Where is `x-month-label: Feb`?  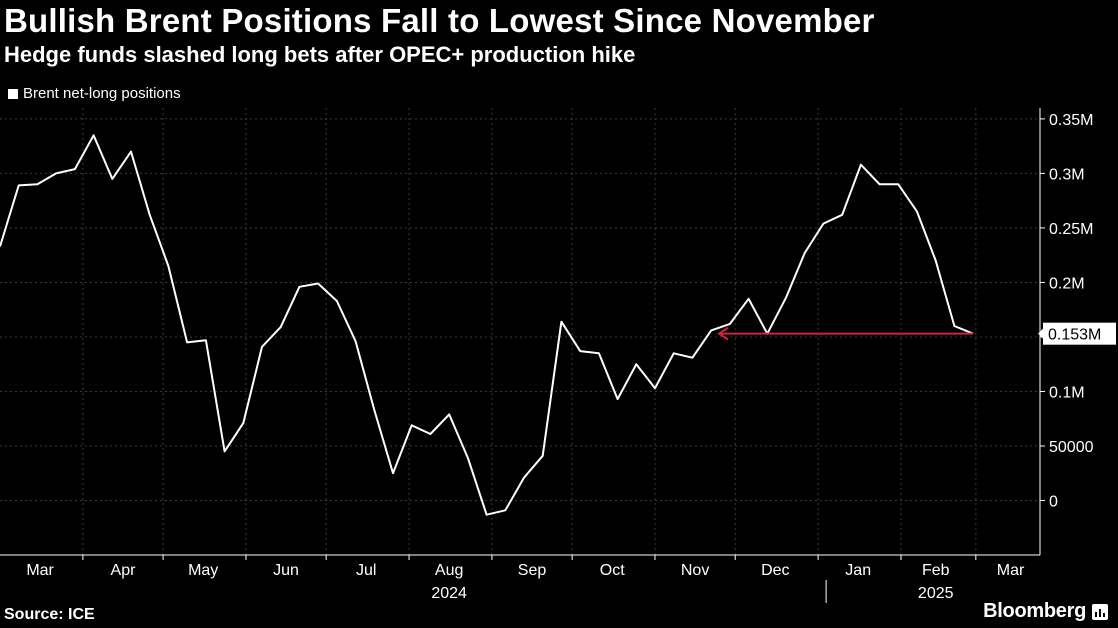
x-month-label: Feb is located at coordinates (936, 570).